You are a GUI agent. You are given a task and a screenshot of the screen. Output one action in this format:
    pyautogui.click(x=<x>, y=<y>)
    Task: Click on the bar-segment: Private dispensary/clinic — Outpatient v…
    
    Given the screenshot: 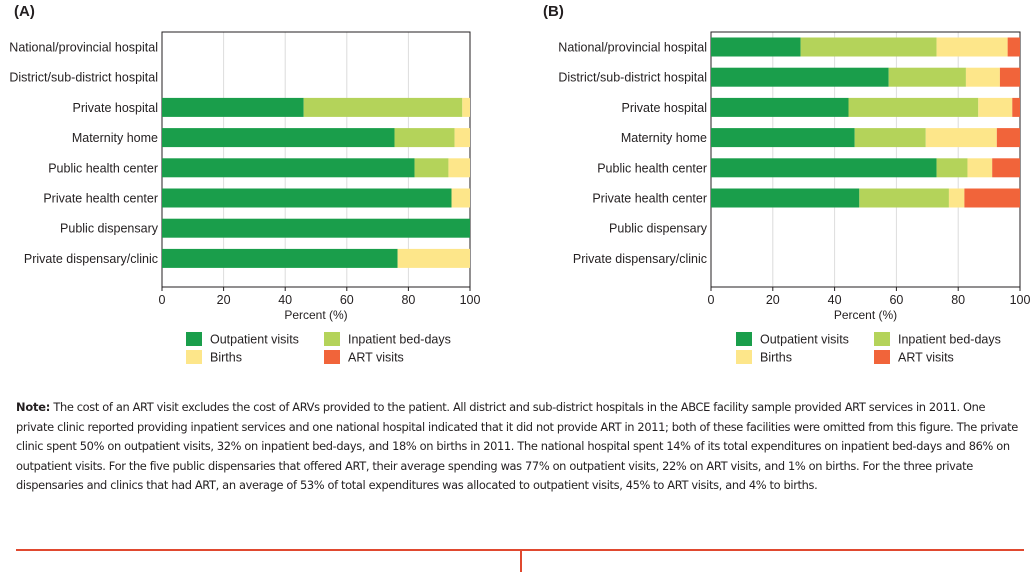 What is the action you would take?
    pyautogui.click(x=280, y=258)
    